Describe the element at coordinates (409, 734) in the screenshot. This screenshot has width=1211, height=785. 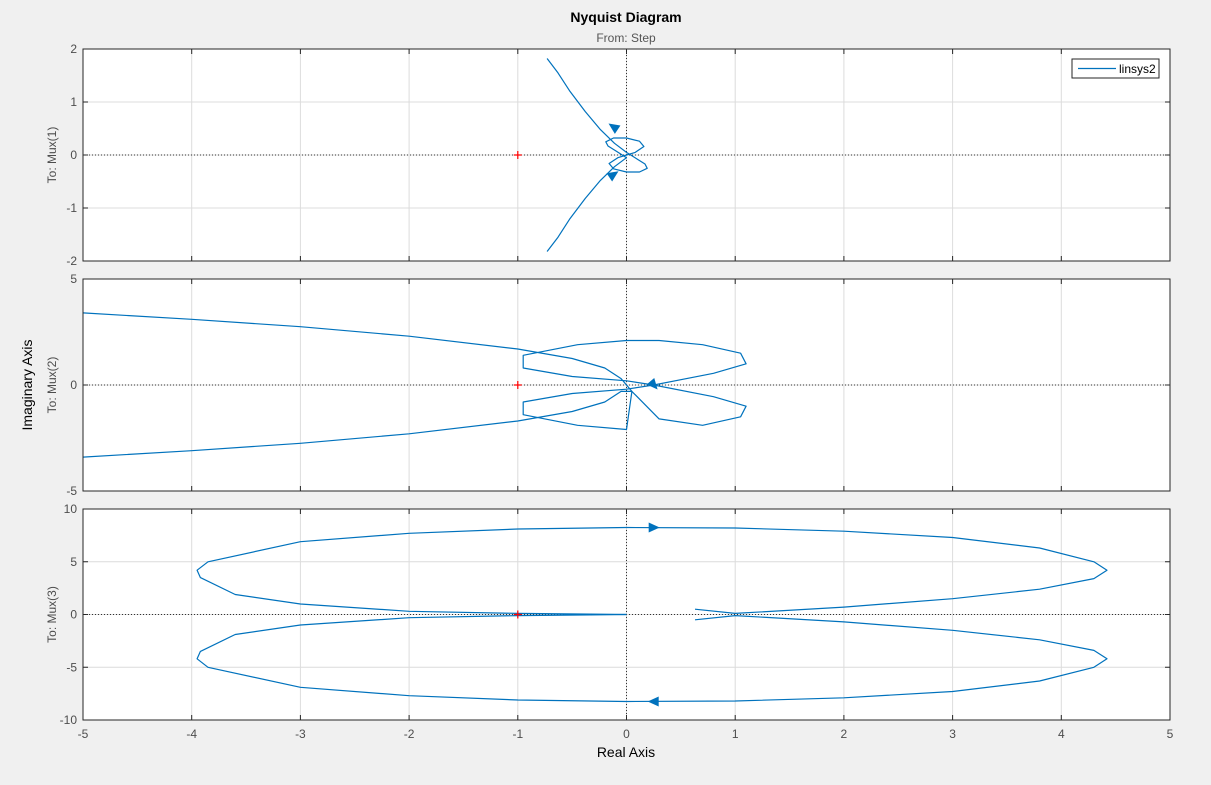
I see `x-tick-label: -2` at that location.